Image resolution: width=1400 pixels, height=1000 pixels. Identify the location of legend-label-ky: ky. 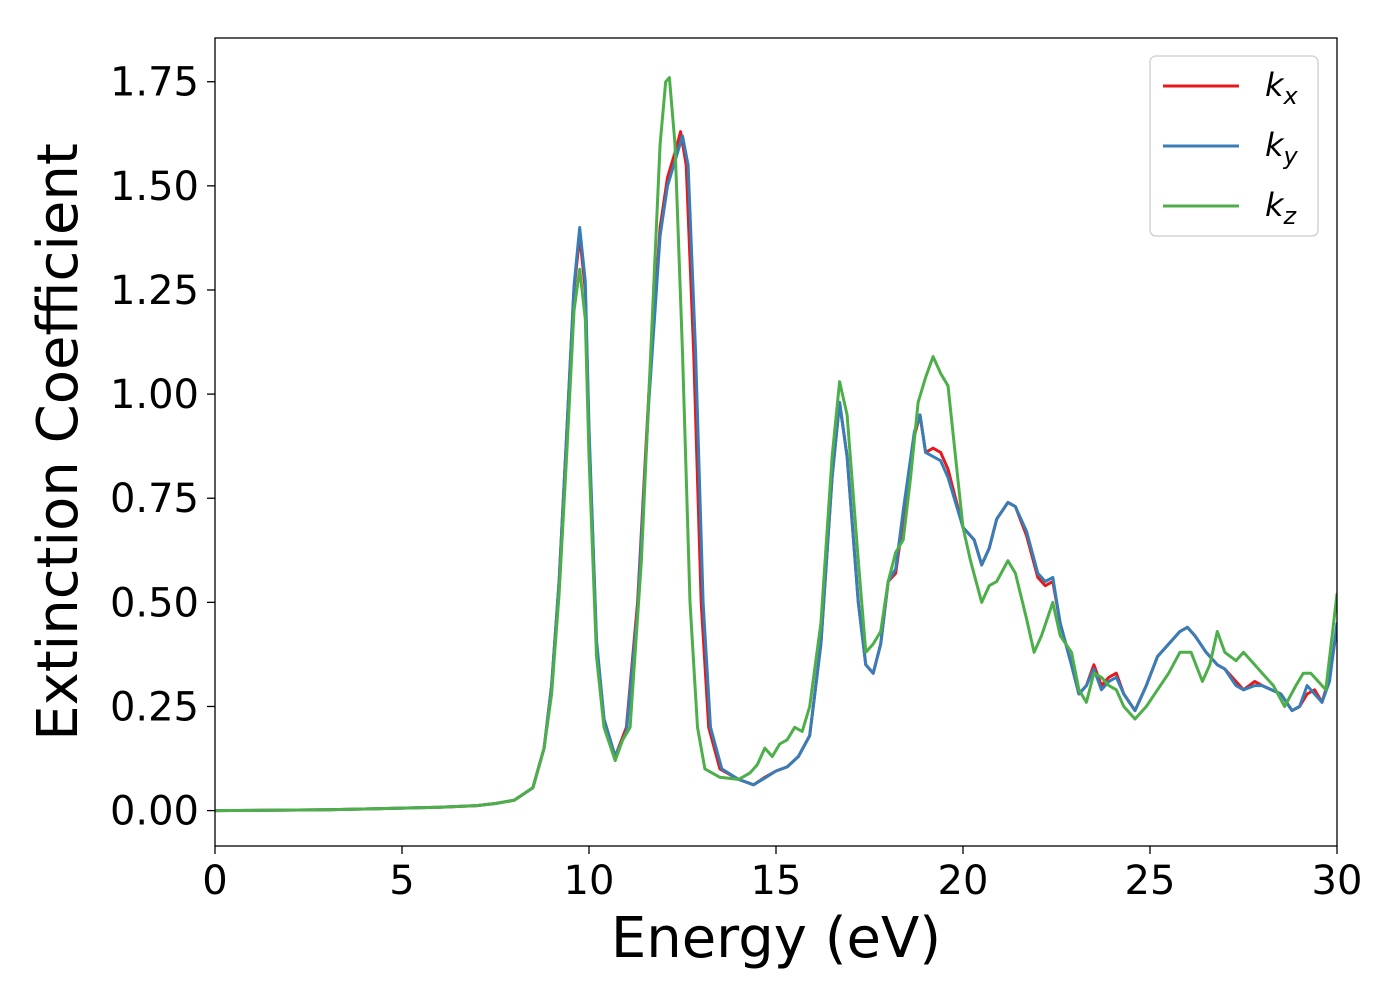
(1282, 148).